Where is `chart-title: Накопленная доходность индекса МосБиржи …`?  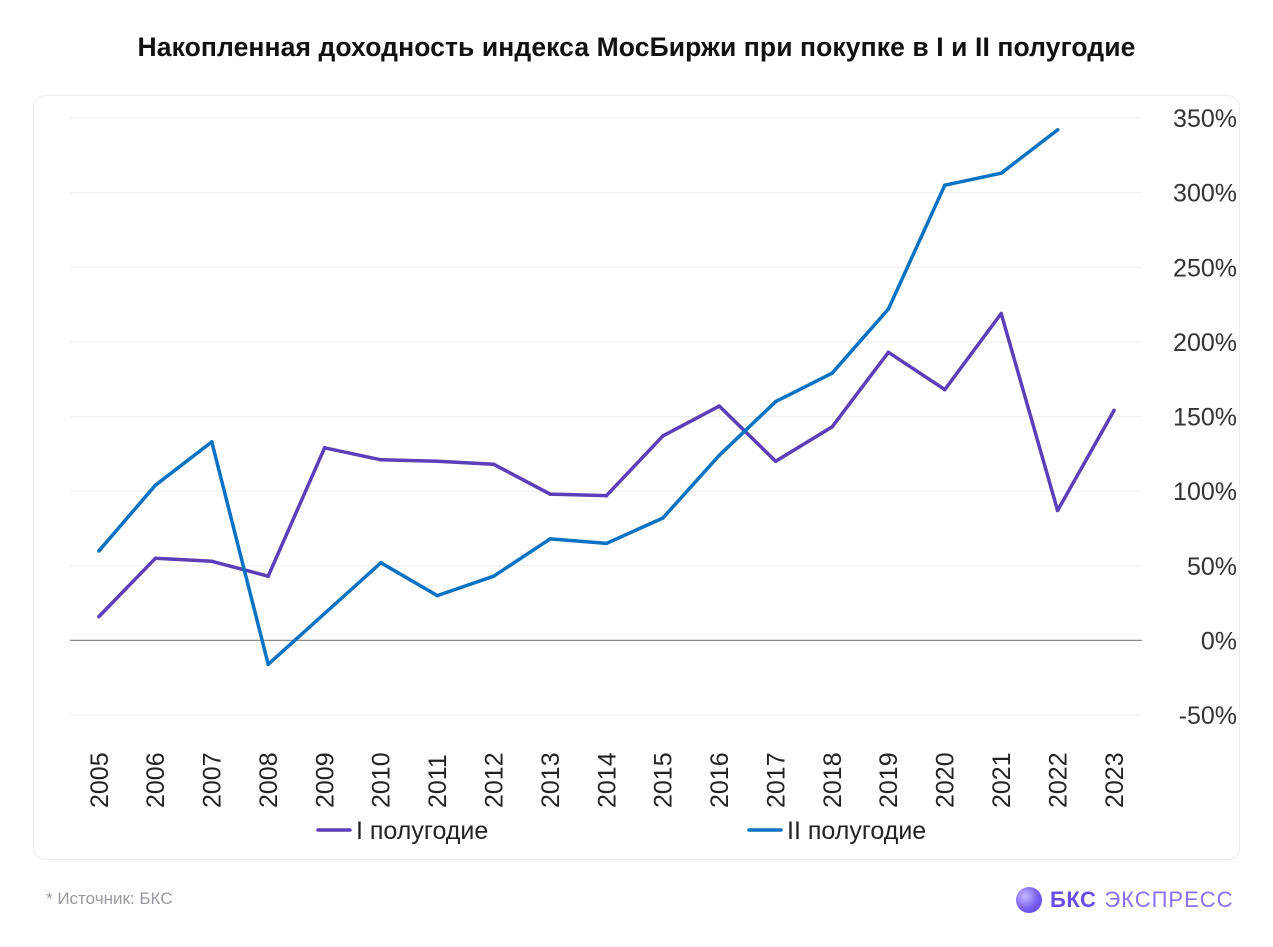
chart-title: Накопленная доходность индекса МосБиржи … is located at coordinates (636, 47).